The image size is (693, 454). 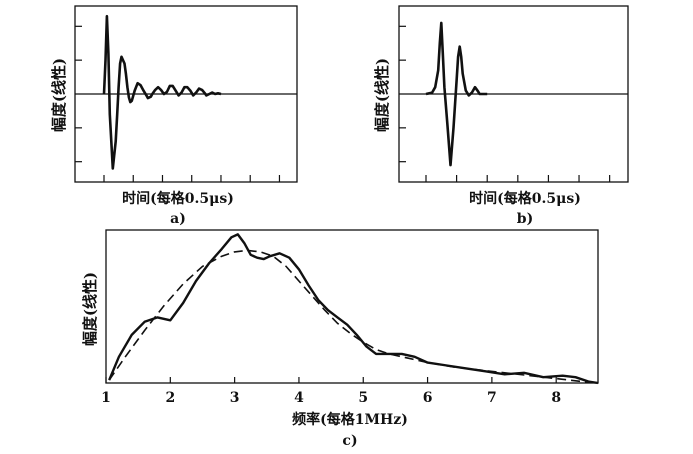 What do you see at coordinates (299, 398) in the screenshot?
I see `c-x-tick-label-3: 4` at bounding box center [299, 398].